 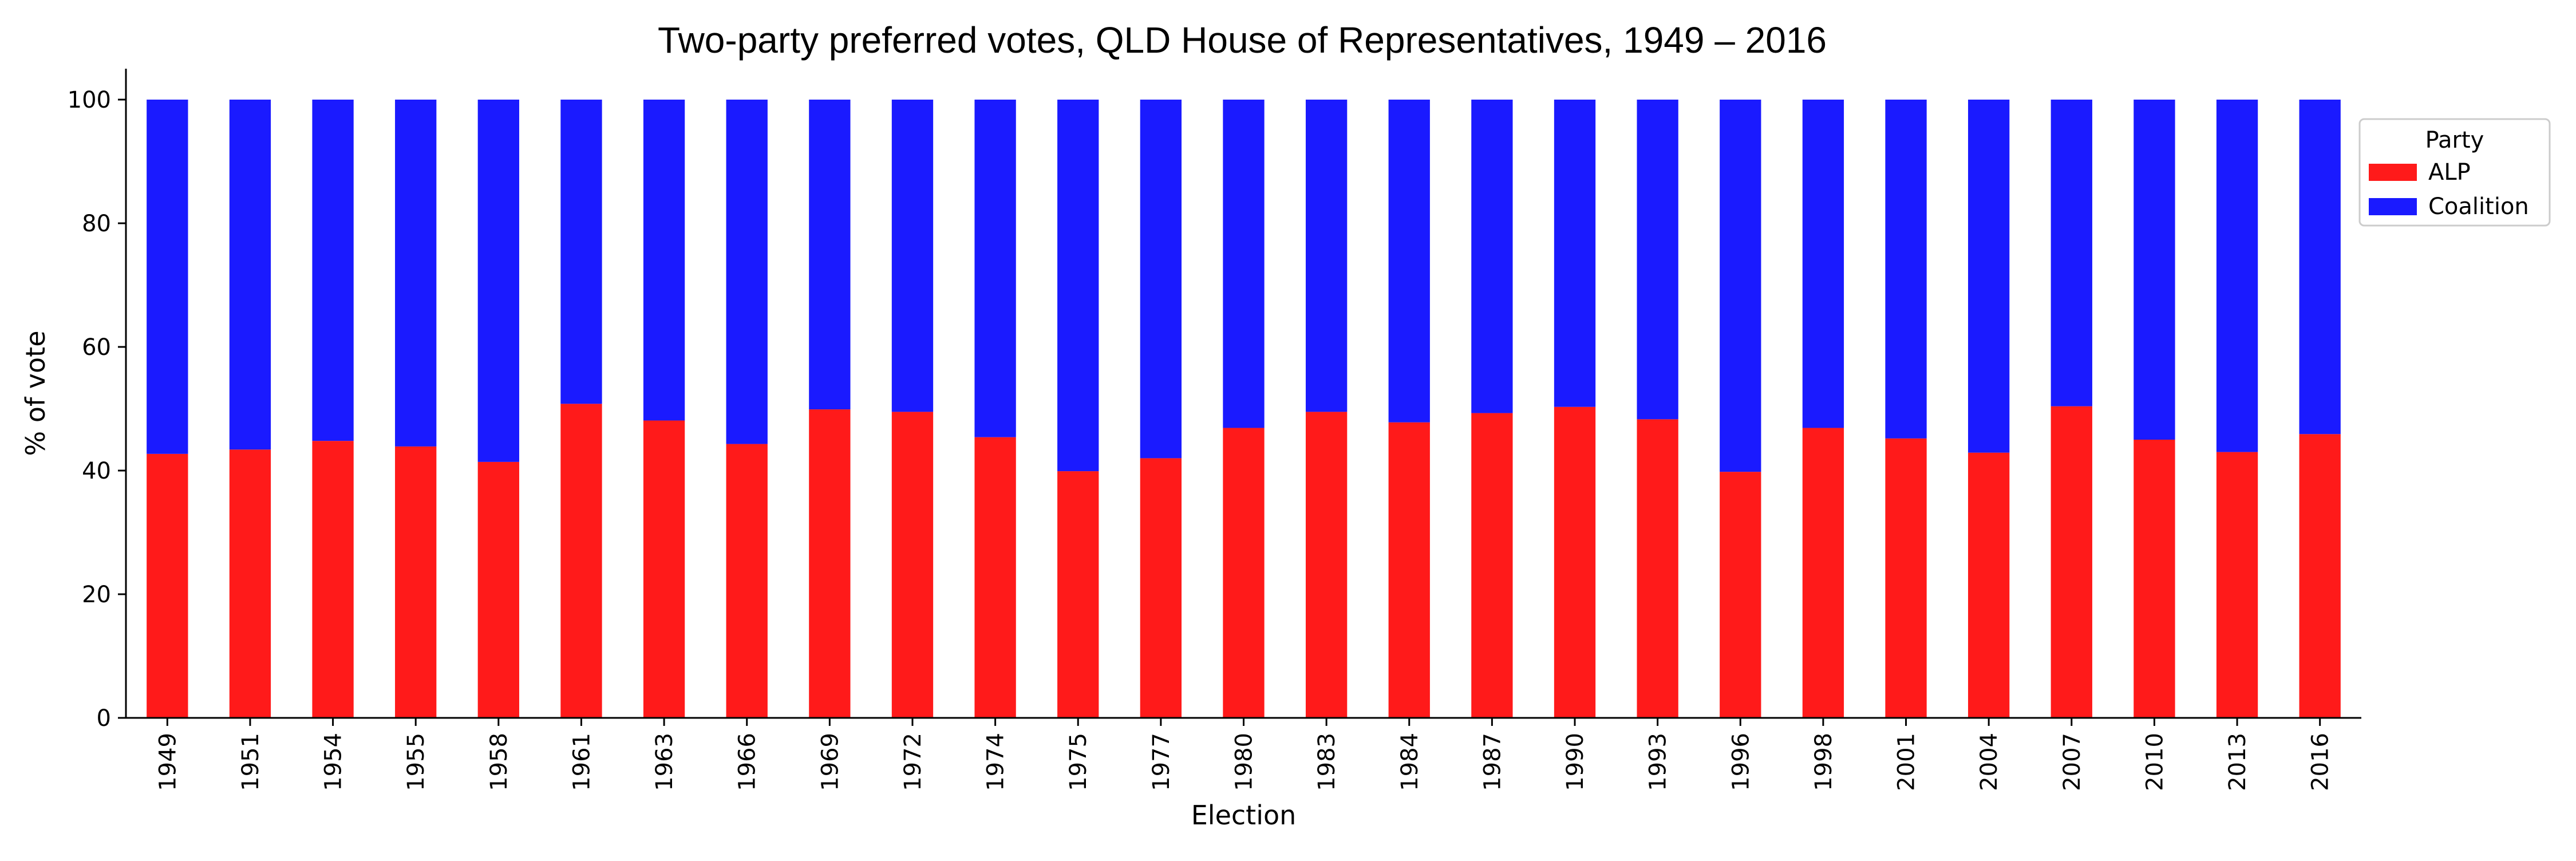 I want to click on x-tick-label: 2010, so click(x=2155, y=762).